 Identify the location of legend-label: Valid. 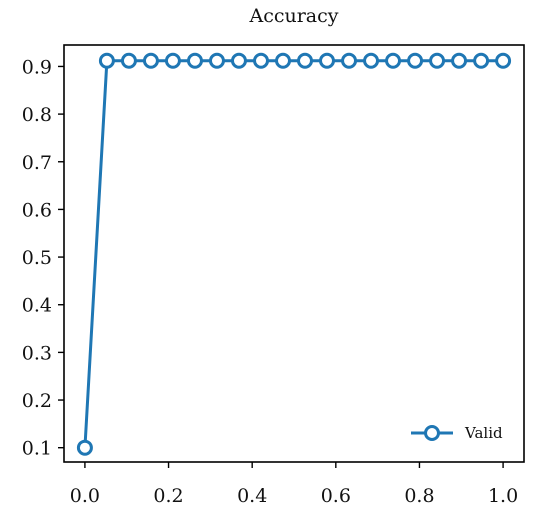
(483, 433).